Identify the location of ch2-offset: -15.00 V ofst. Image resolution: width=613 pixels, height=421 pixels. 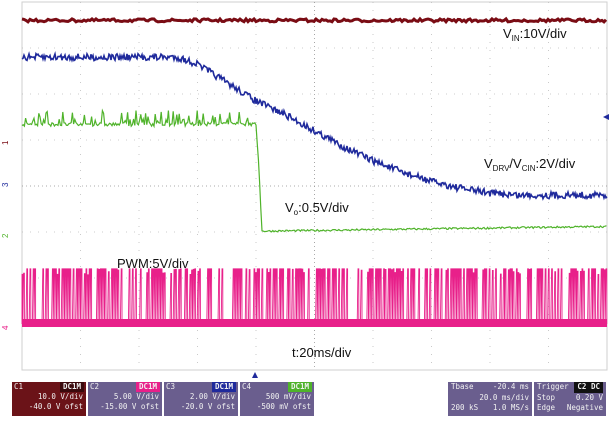
(129, 406).